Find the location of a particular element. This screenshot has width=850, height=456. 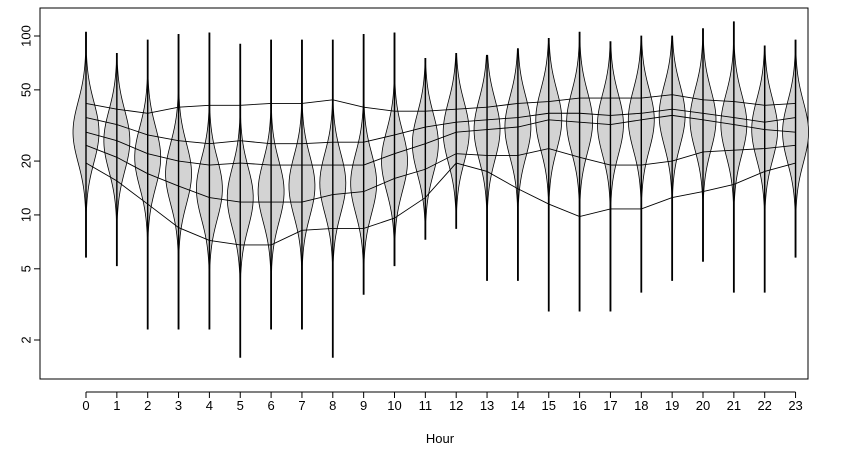

x-axis: 0 1 2 3 4 5 6 7 8 9 10 11 12 13 14 15 16 17 18 19 20 21 22 23 is located at coordinates (442, 402).